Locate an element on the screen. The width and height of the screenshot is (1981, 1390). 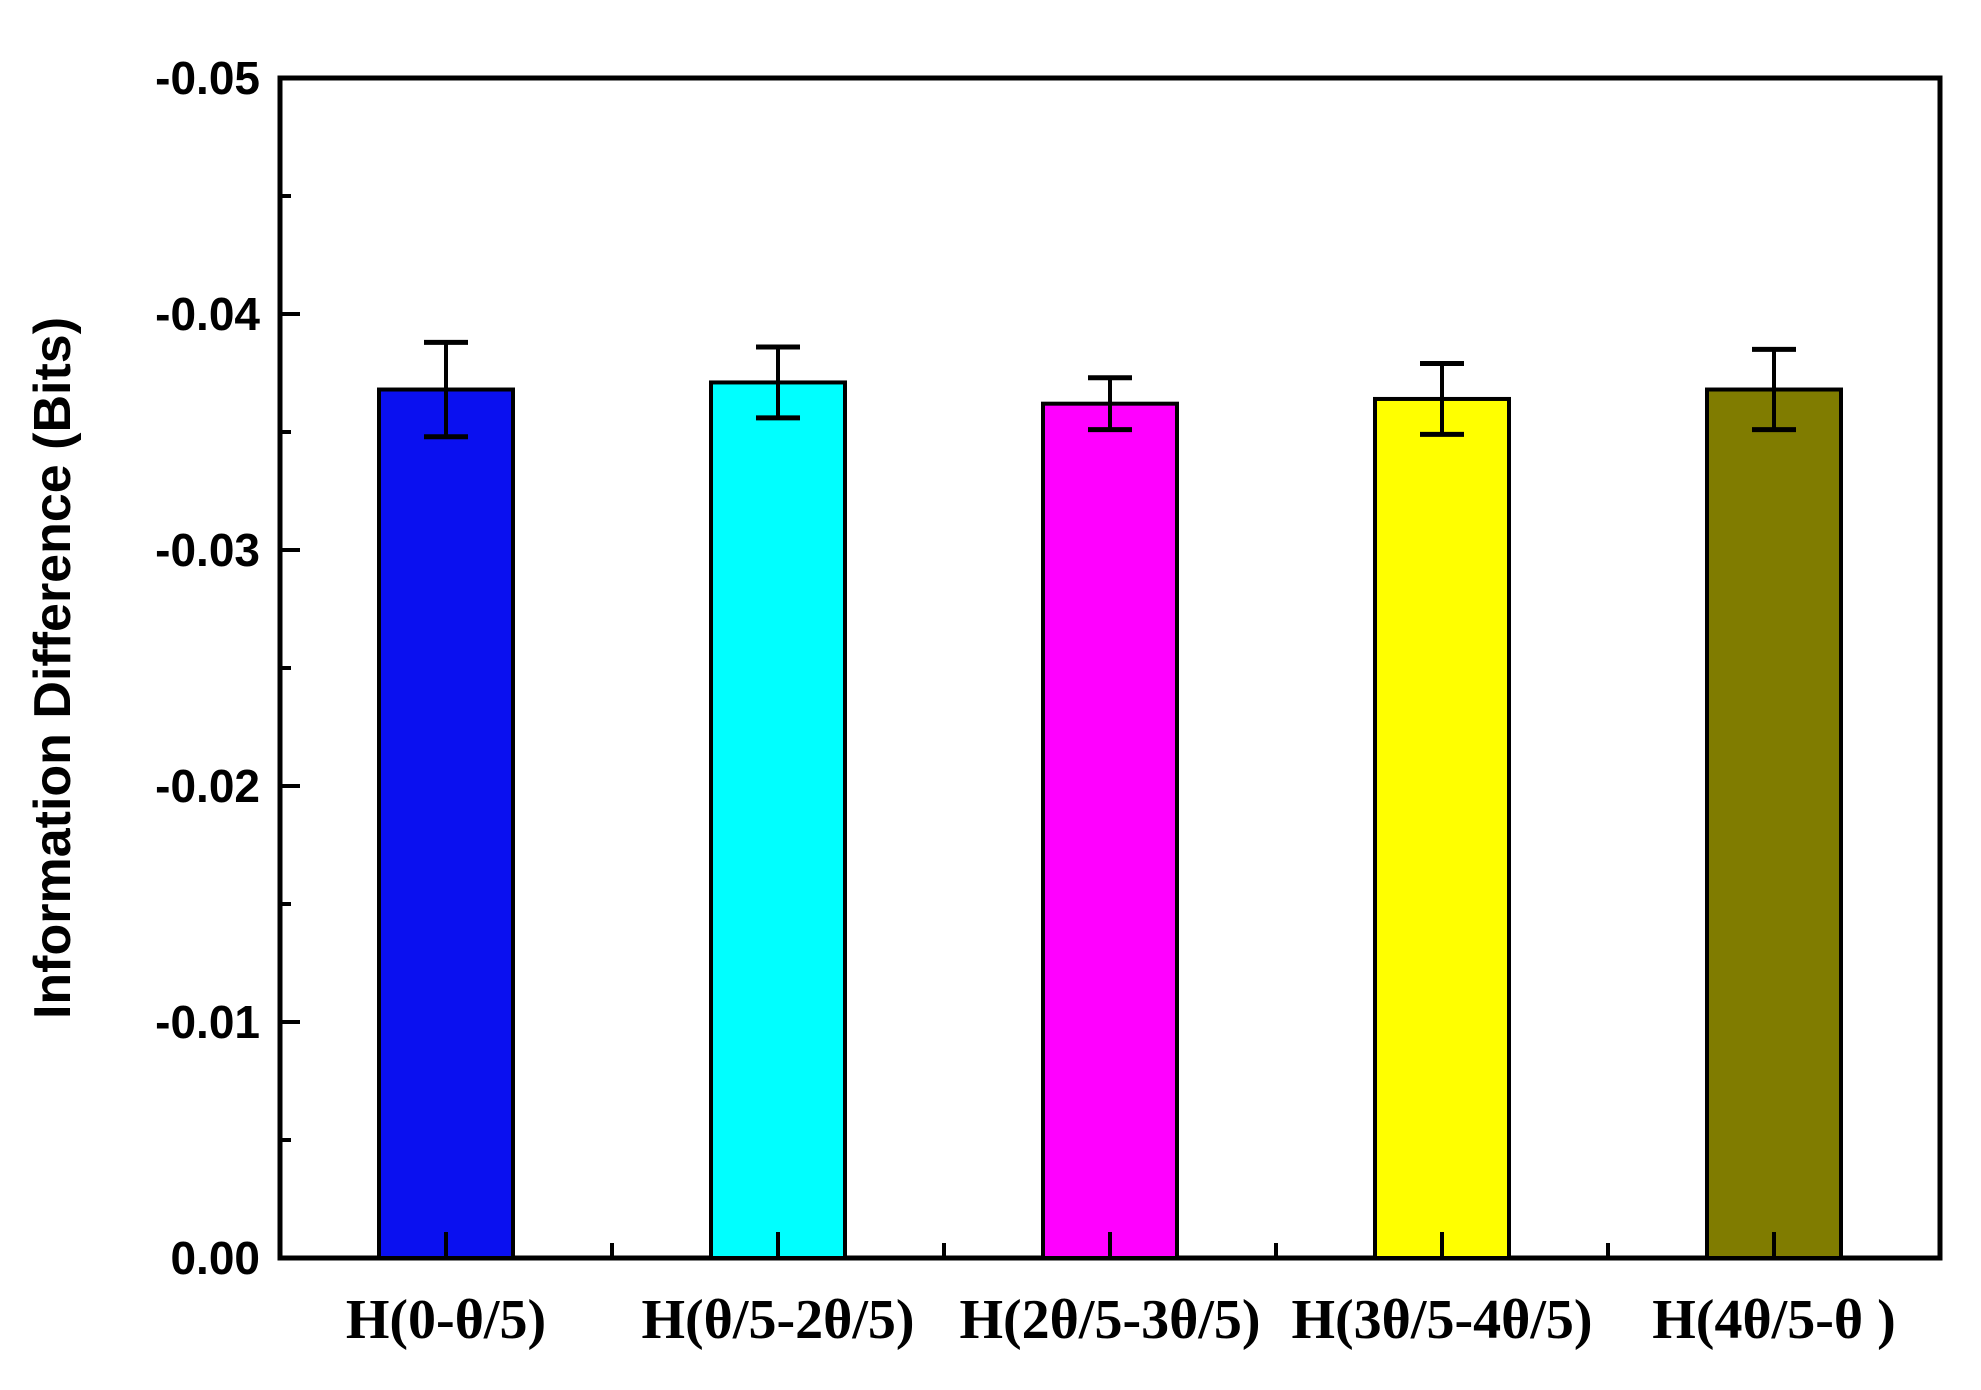
y-axis-ticks: 0.00 -0.01 -0.02 -0.03 -0.04 -0.05 is located at coordinates (227, 668).